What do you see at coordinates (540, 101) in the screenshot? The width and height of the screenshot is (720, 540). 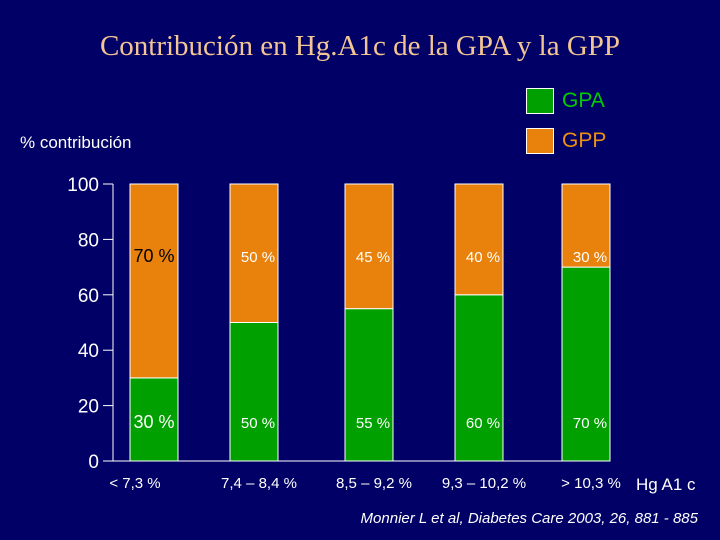 I see `legend-swatch-gpa` at bounding box center [540, 101].